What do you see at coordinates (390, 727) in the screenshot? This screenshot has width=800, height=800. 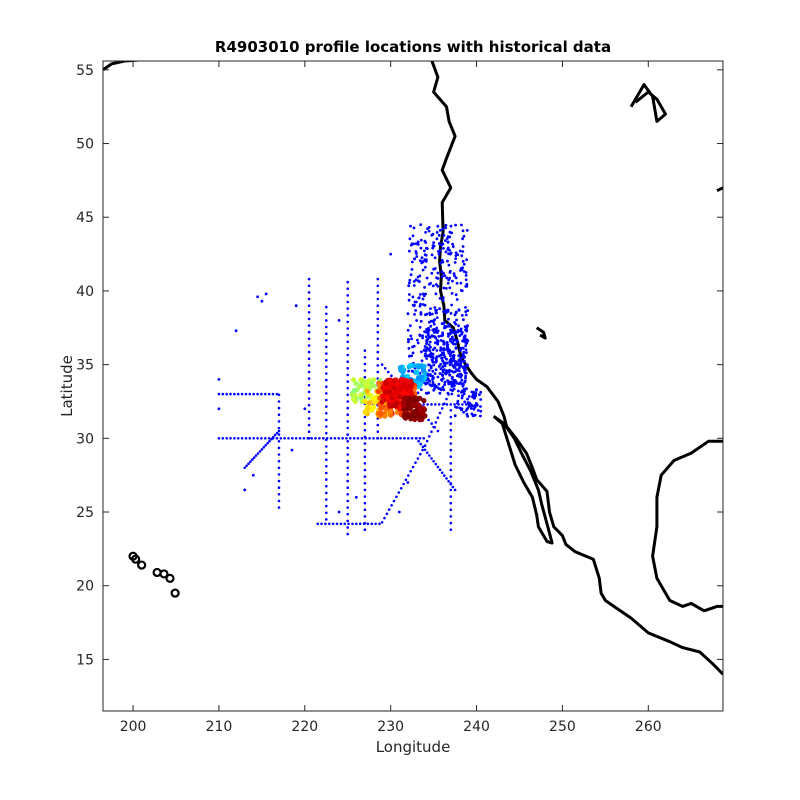 I see `x-tick-label: 230` at bounding box center [390, 727].